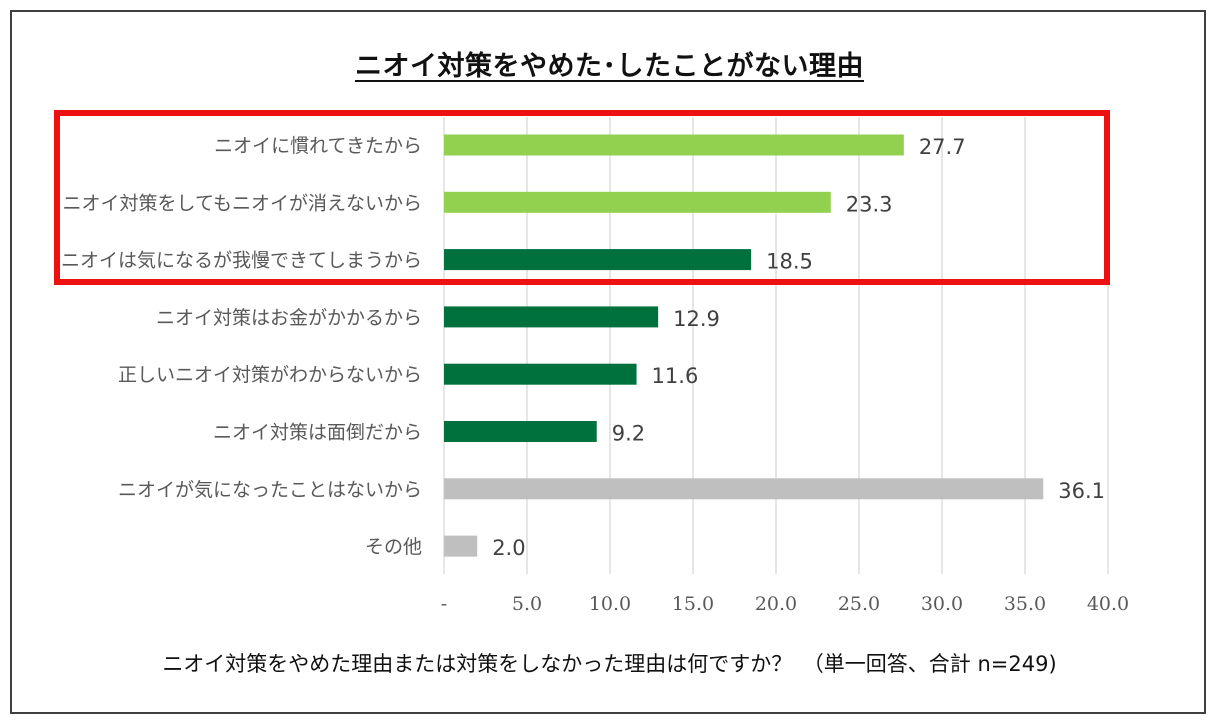 Image resolution: width=1219 pixels, height=727 pixels. Describe the element at coordinates (1081, 491) in the screenshot. I see `value-label: 36.1` at that location.